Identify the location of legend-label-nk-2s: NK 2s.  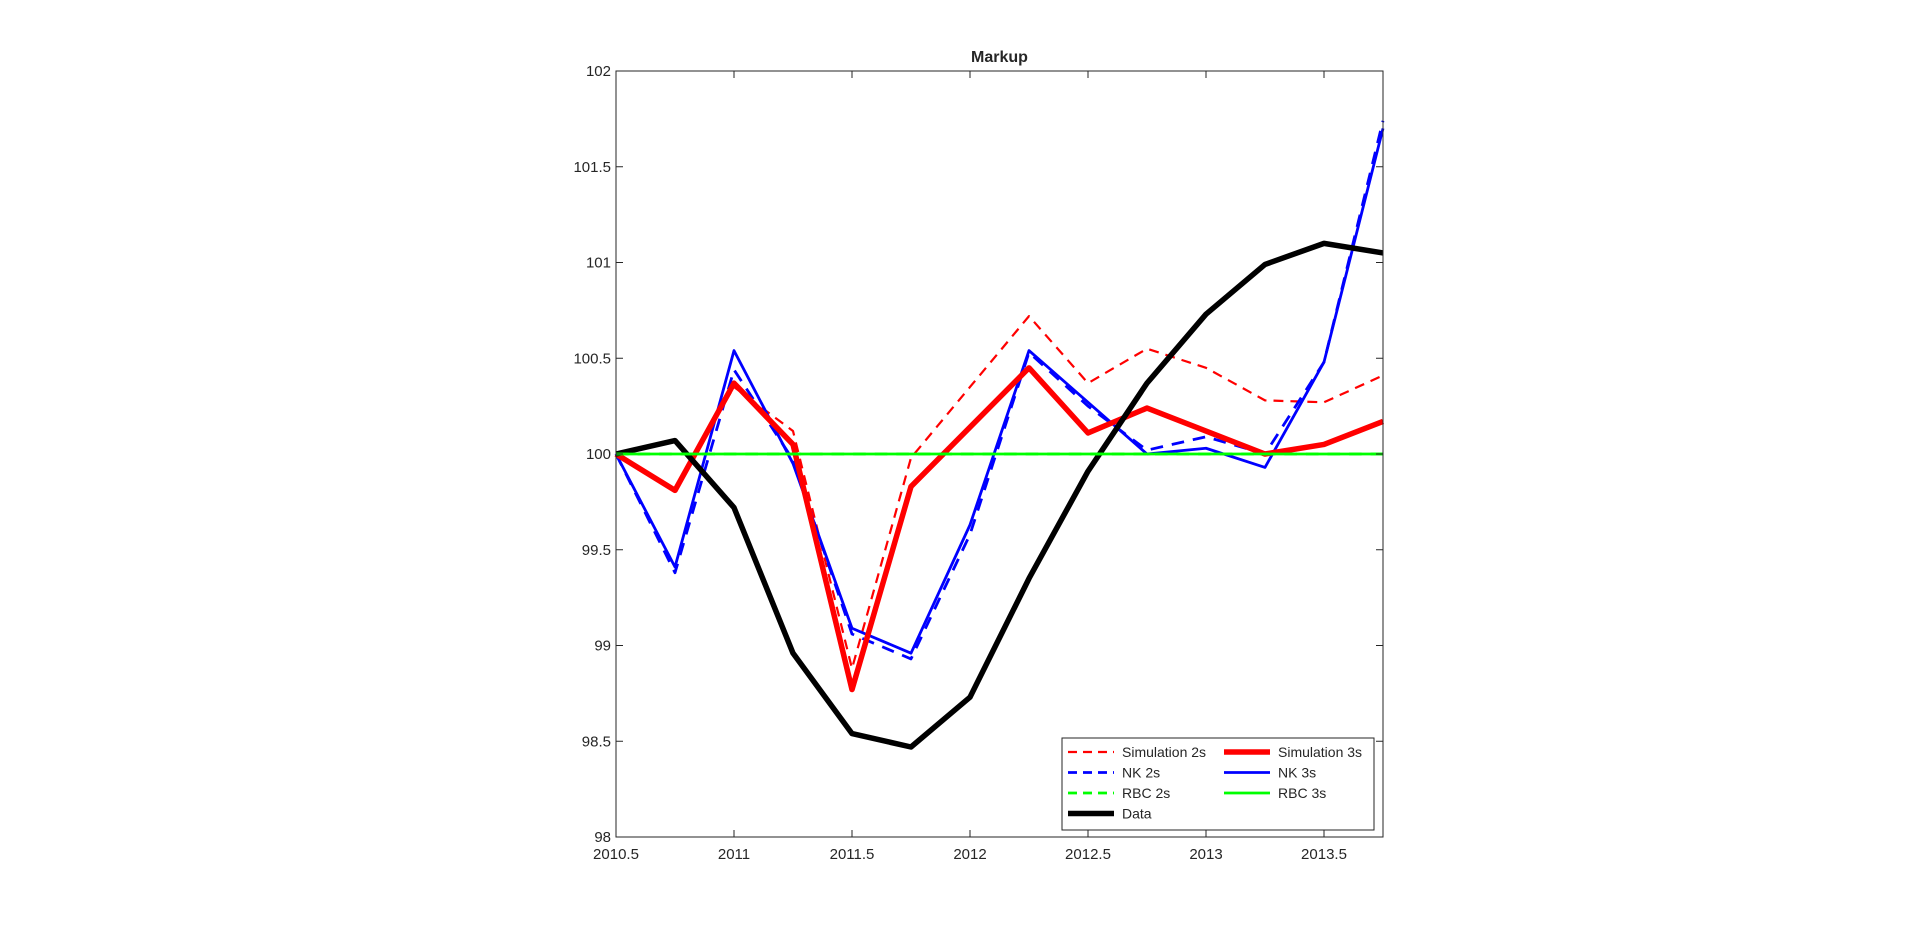
(1141, 773).